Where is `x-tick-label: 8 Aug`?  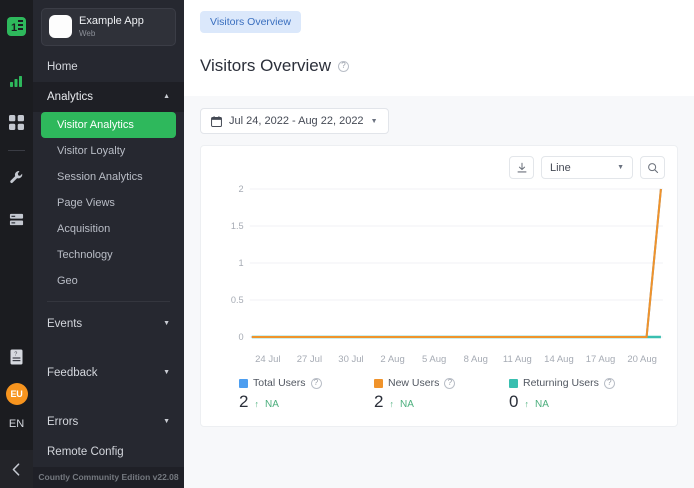 x-tick-label: 8 Aug is located at coordinates (475, 359).